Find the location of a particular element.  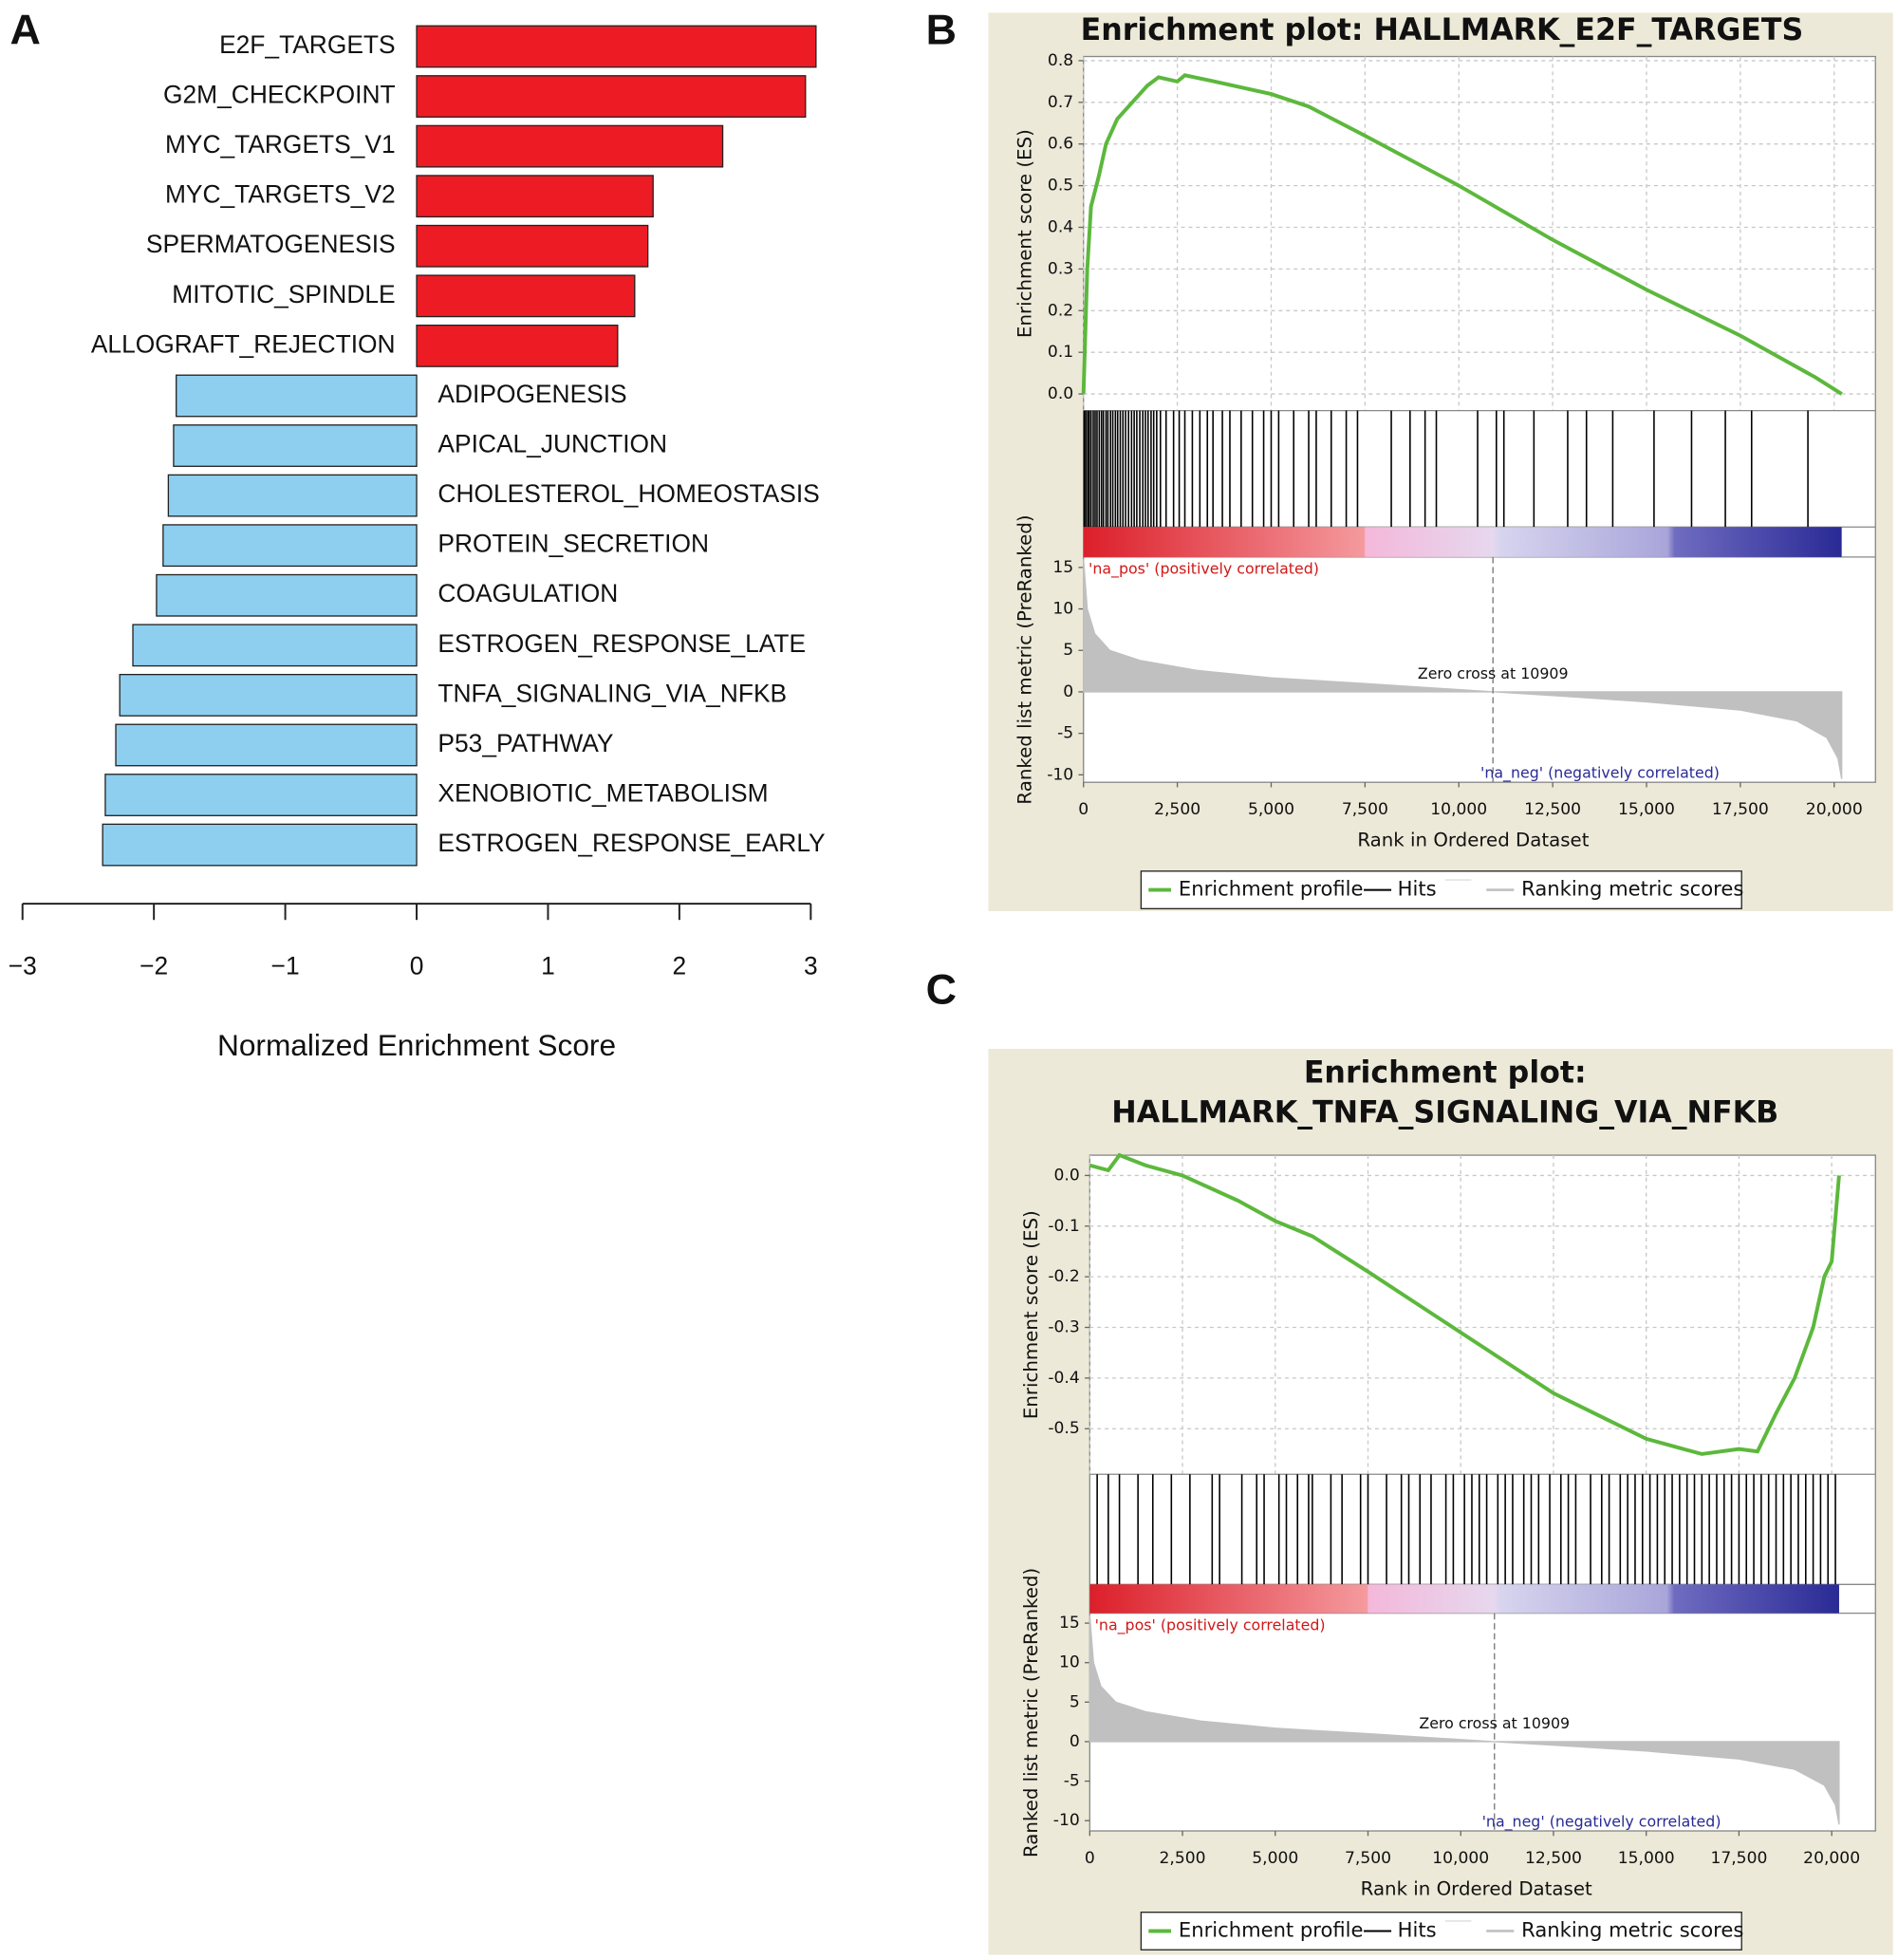

panel-label: A is located at coordinates (25, 29).